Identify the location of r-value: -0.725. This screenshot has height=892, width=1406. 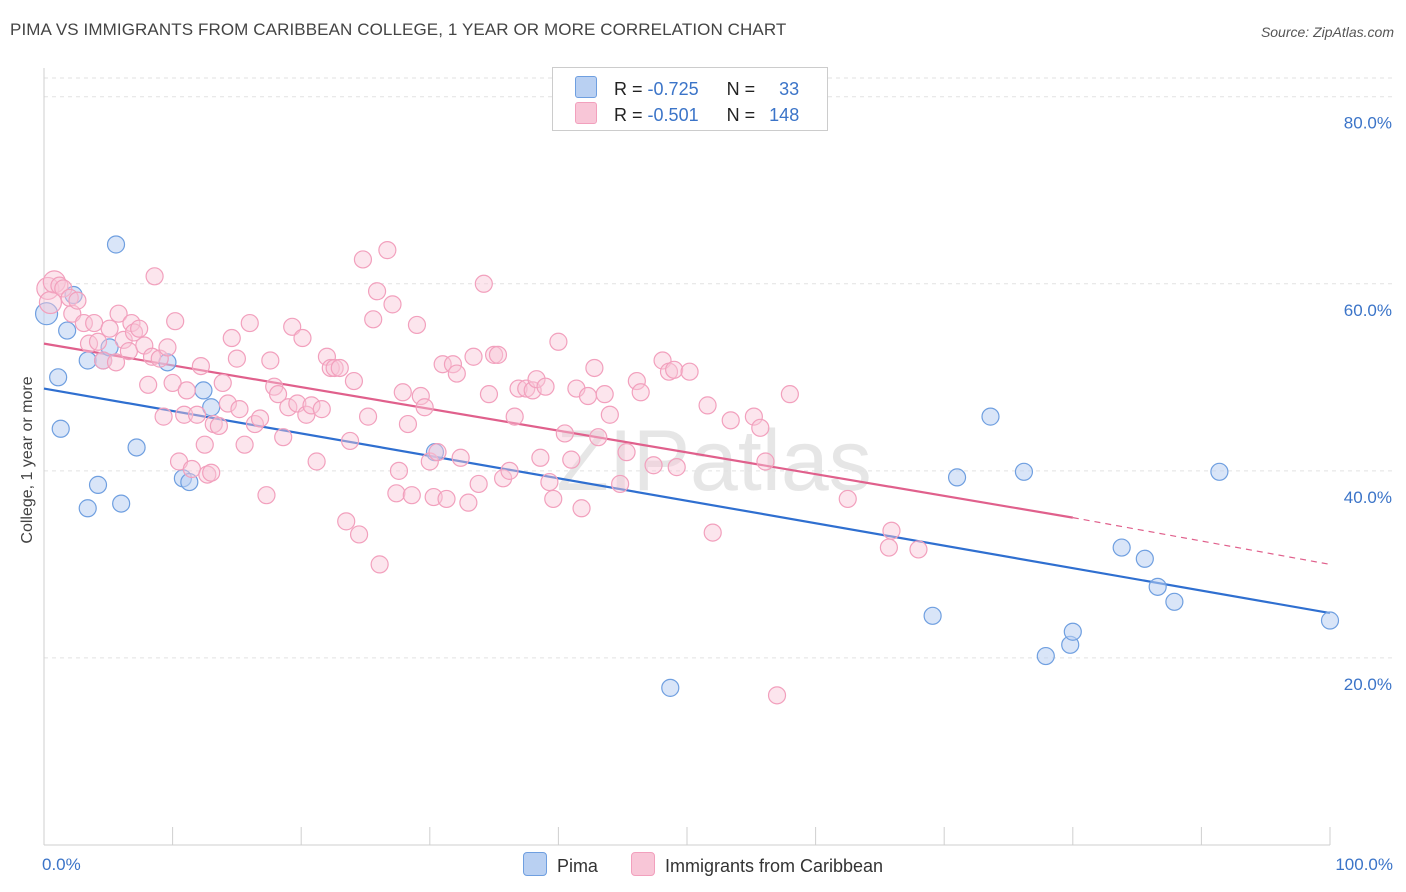
(673, 89).